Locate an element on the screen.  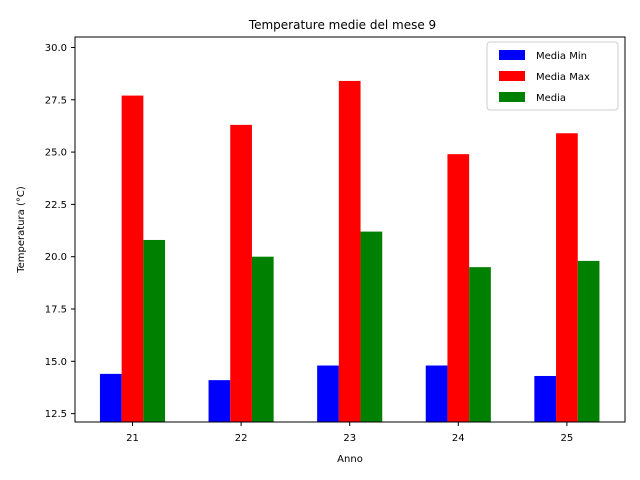
legend-label: Media is located at coordinates (551, 98).